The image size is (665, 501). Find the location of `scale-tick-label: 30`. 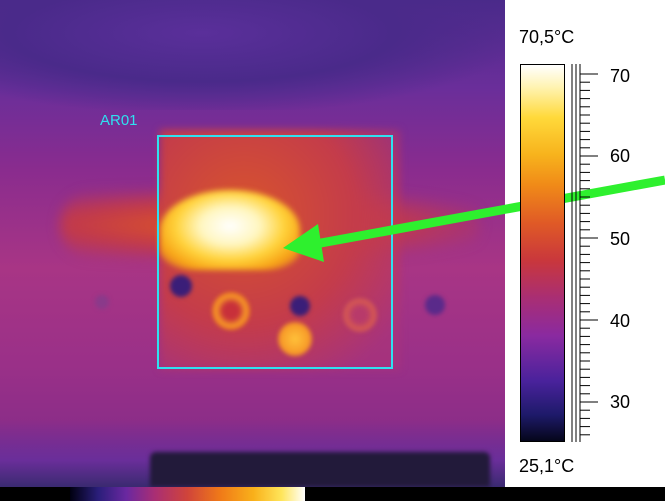

scale-tick-label: 30 is located at coordinates (620, 402).